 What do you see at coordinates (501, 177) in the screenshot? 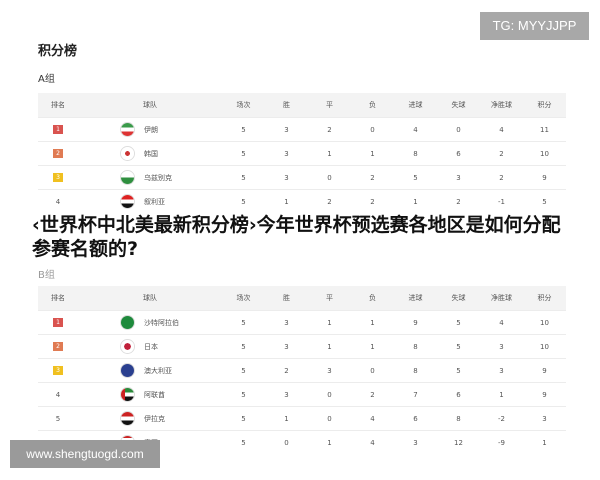
I see `stat-gd: 2` at bounding box center [501, 177].